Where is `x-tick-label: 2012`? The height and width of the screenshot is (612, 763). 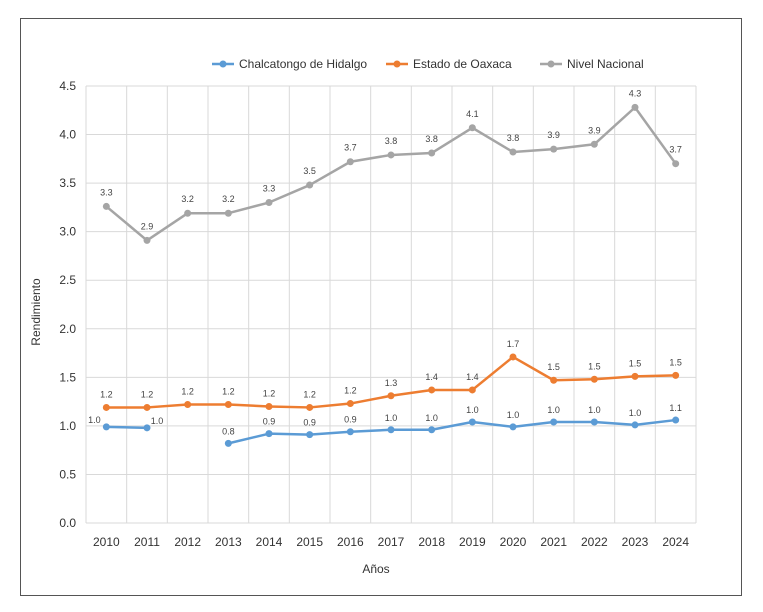 x-tick-label: 2012 is located at coordinates (187, 542).